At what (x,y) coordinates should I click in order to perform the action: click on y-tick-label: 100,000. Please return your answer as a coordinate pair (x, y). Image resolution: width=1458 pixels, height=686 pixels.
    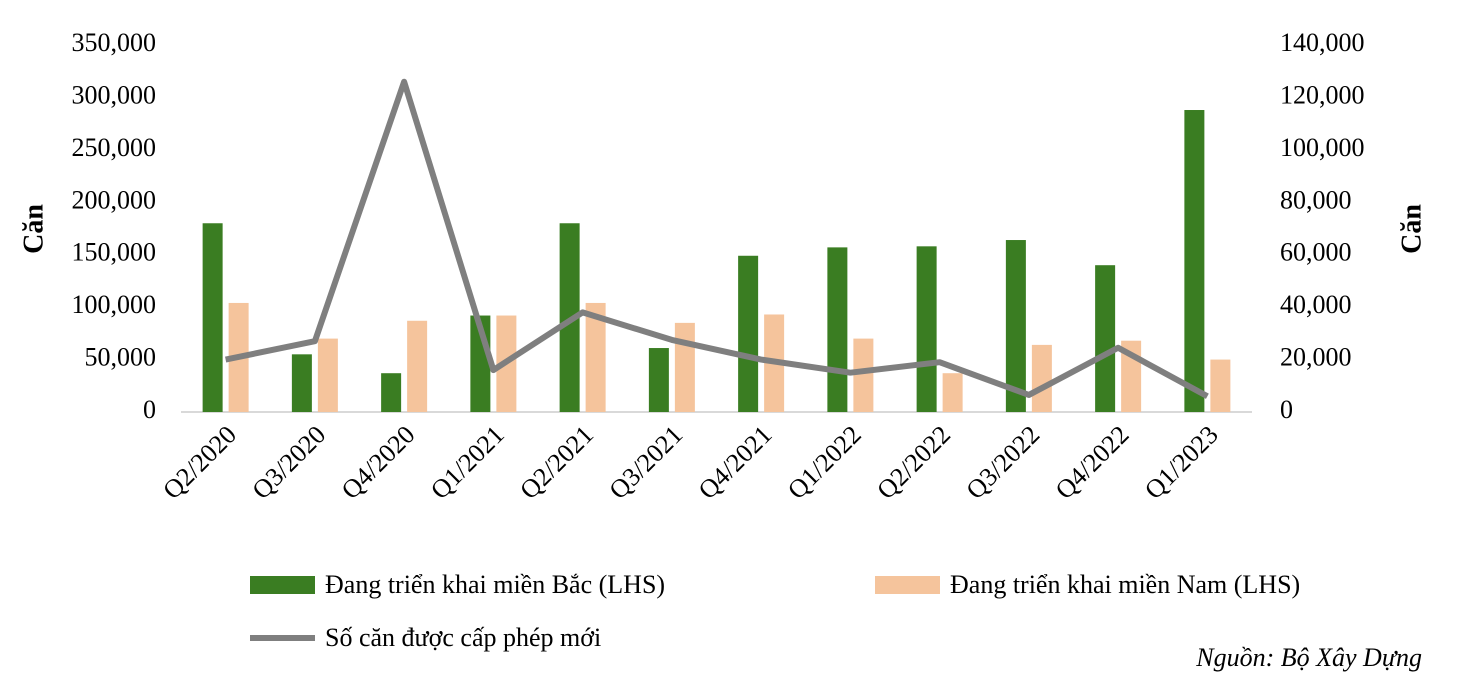
    Looking at the image, I should click on (114, 304).